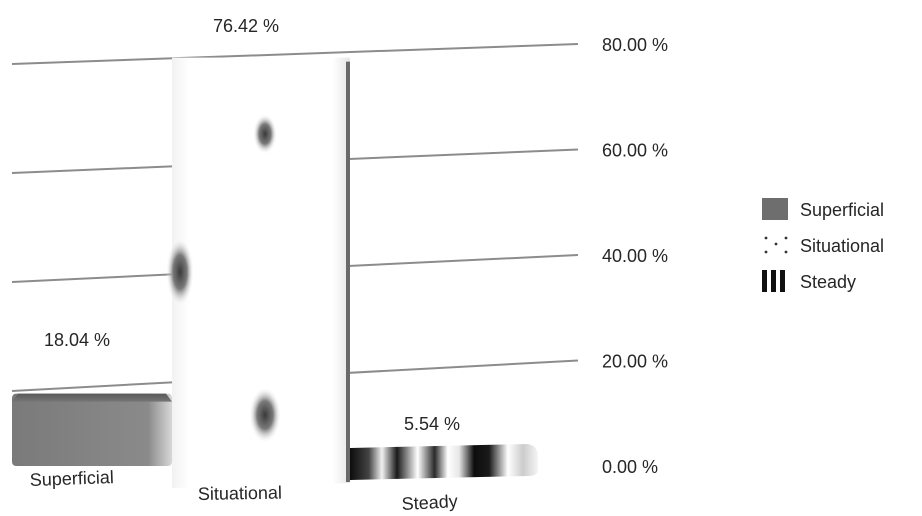  What do you see at coordinates (635, 362) in the screenshot?
I see `y-tick-label: 20.00 %` at bounding box center [635, 362].